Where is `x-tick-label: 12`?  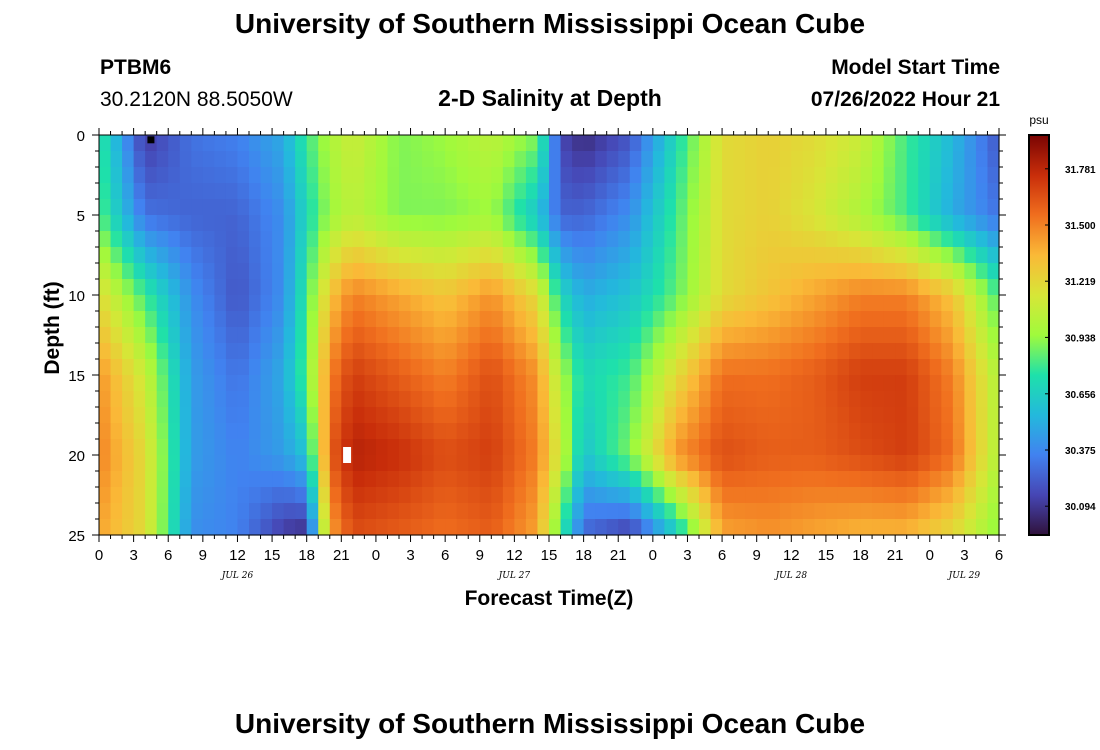 x-tick-label: 12 is located at coordinates (791, 555).